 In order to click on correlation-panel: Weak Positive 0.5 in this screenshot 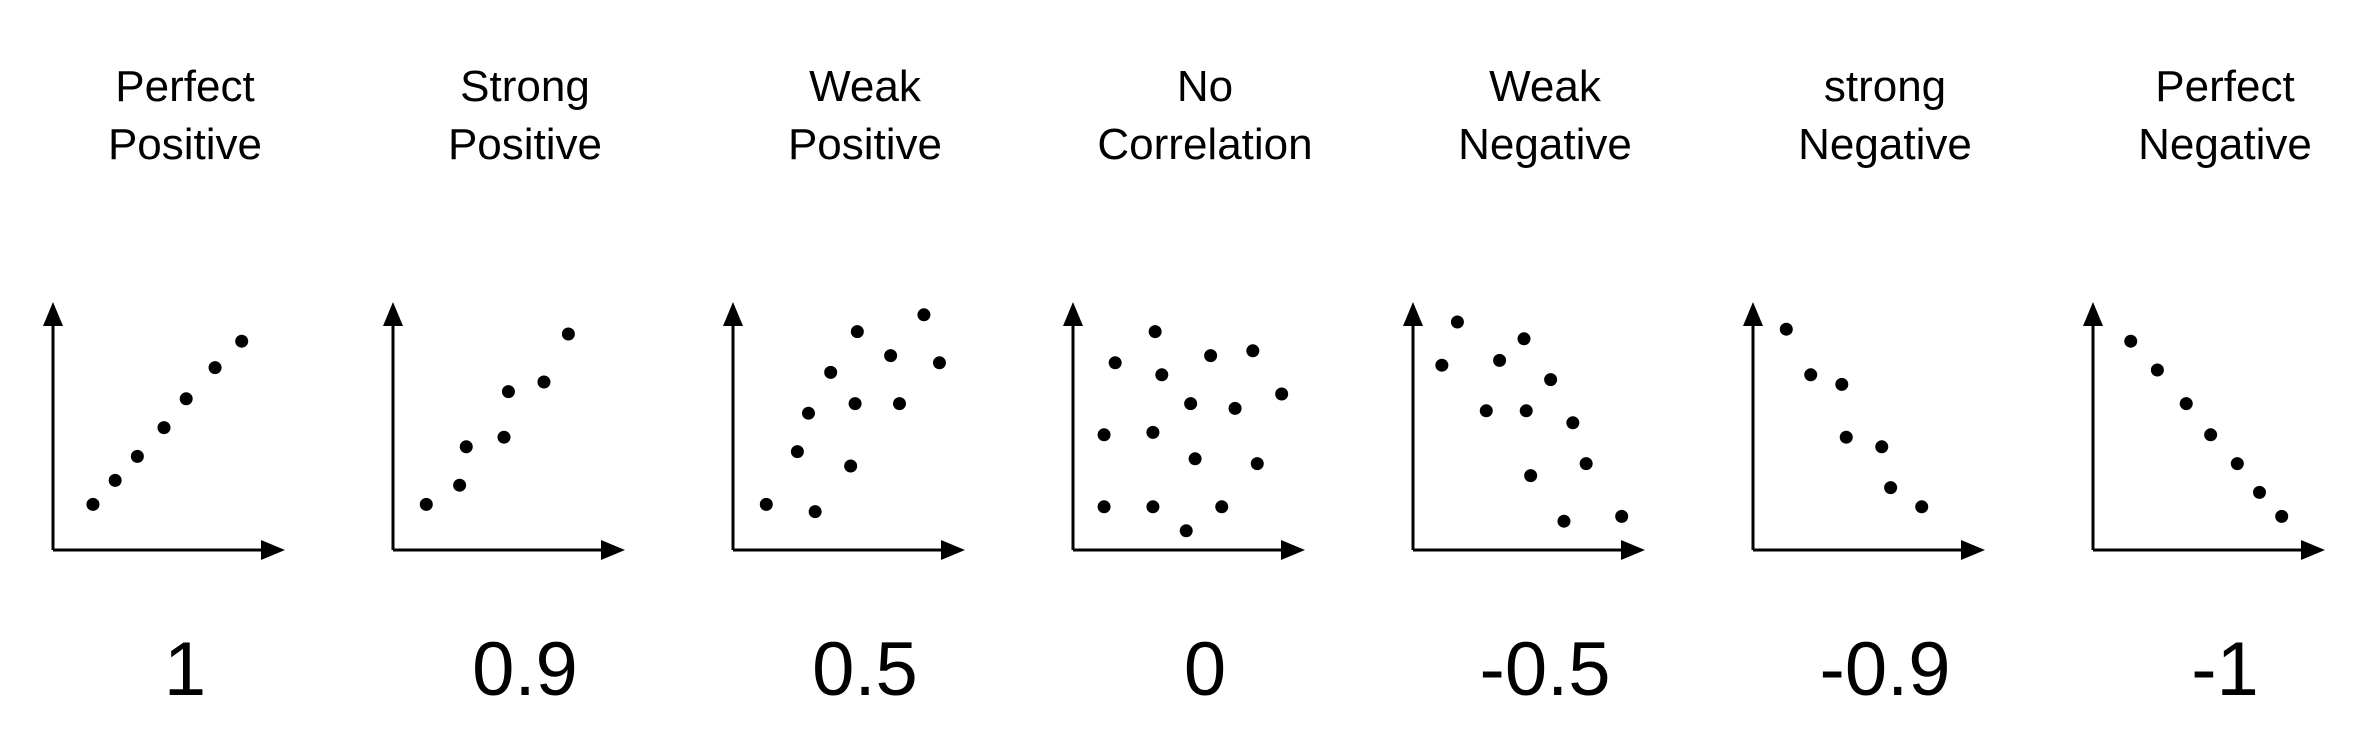, I will do `click(865, 377)`.